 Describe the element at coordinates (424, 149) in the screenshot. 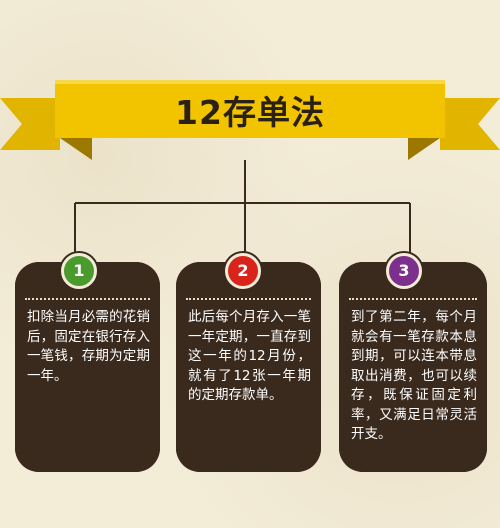

I see `ribbon-right-fold` at that location.